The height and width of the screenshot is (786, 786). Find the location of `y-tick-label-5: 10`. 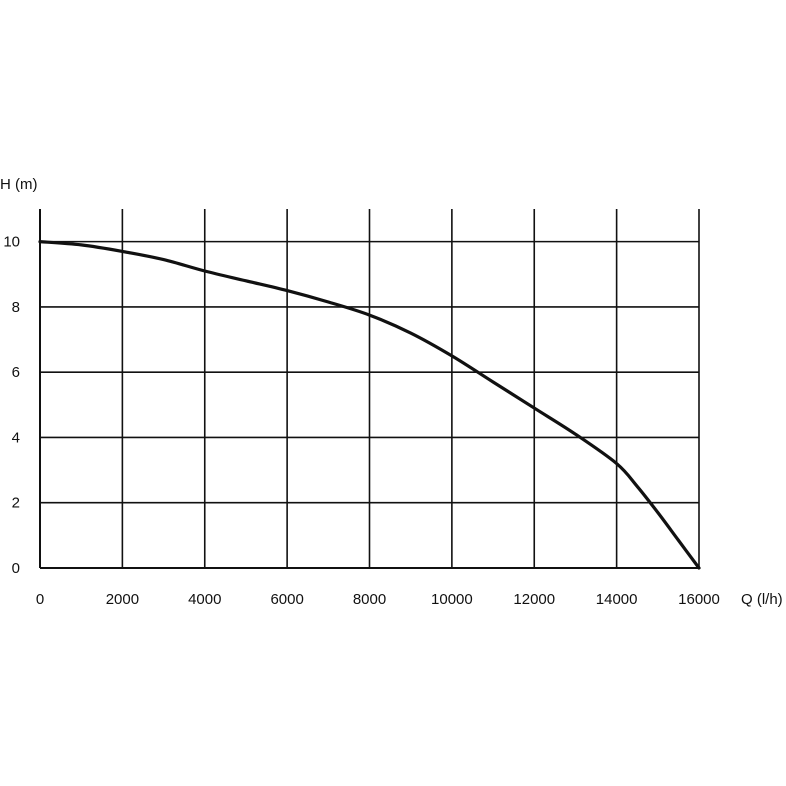

y-tick-label-5: 10 is located at coordinates (11, 242).